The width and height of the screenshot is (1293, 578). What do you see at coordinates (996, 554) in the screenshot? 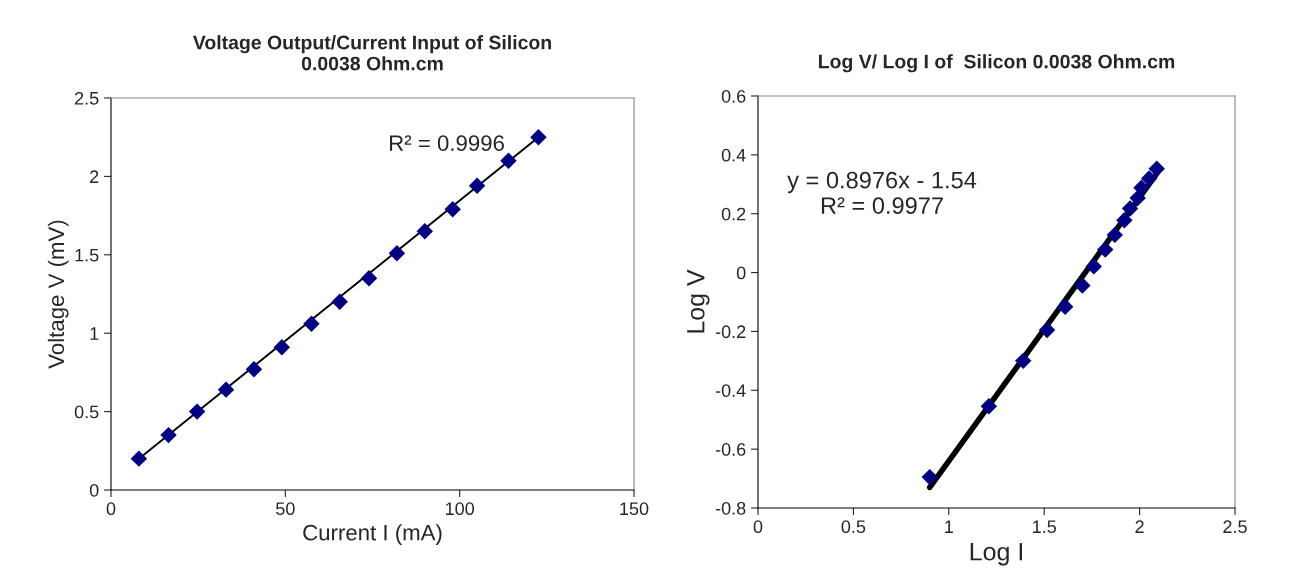
I see `x-axis-title: Log I` at bounding box center [996, 554].